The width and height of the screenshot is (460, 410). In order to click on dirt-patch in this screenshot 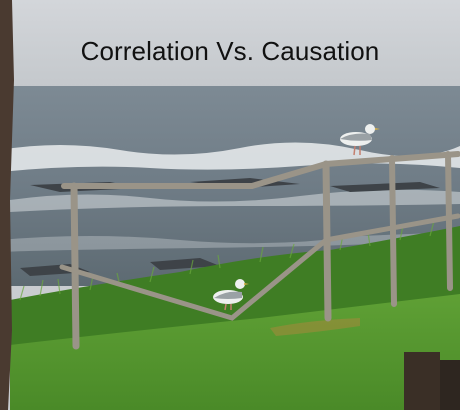, I will do `click(315, 327)`.